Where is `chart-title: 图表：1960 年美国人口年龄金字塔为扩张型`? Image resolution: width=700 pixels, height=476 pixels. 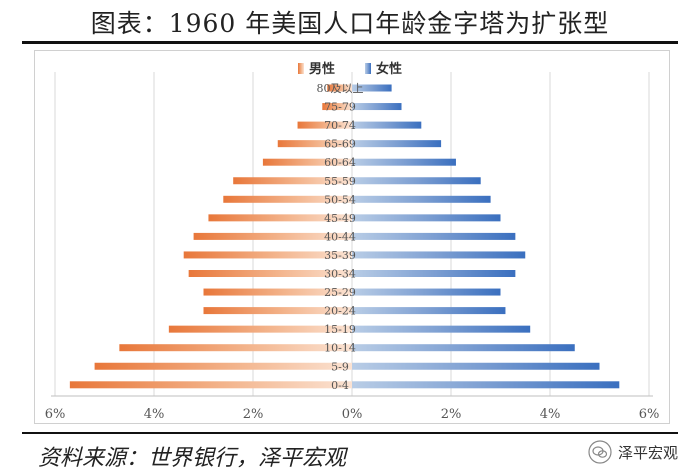
chart-title: 图表：1960 年美国人口年龄金字塔为扩张型 is located at coordinates (350, 23).